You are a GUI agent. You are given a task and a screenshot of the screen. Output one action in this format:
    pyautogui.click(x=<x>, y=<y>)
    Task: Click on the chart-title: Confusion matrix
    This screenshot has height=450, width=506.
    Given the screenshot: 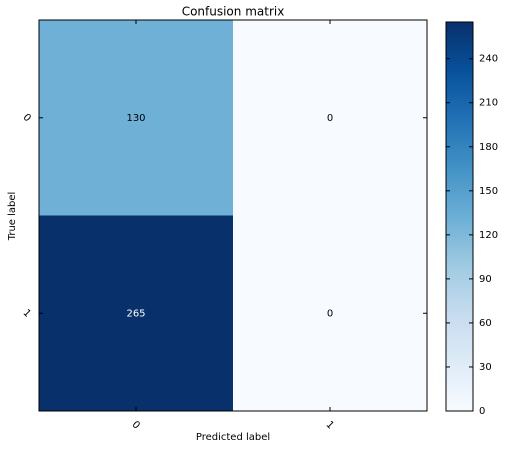 What is the action you would take?
    pyautogui.click(x=233, y=12)
    